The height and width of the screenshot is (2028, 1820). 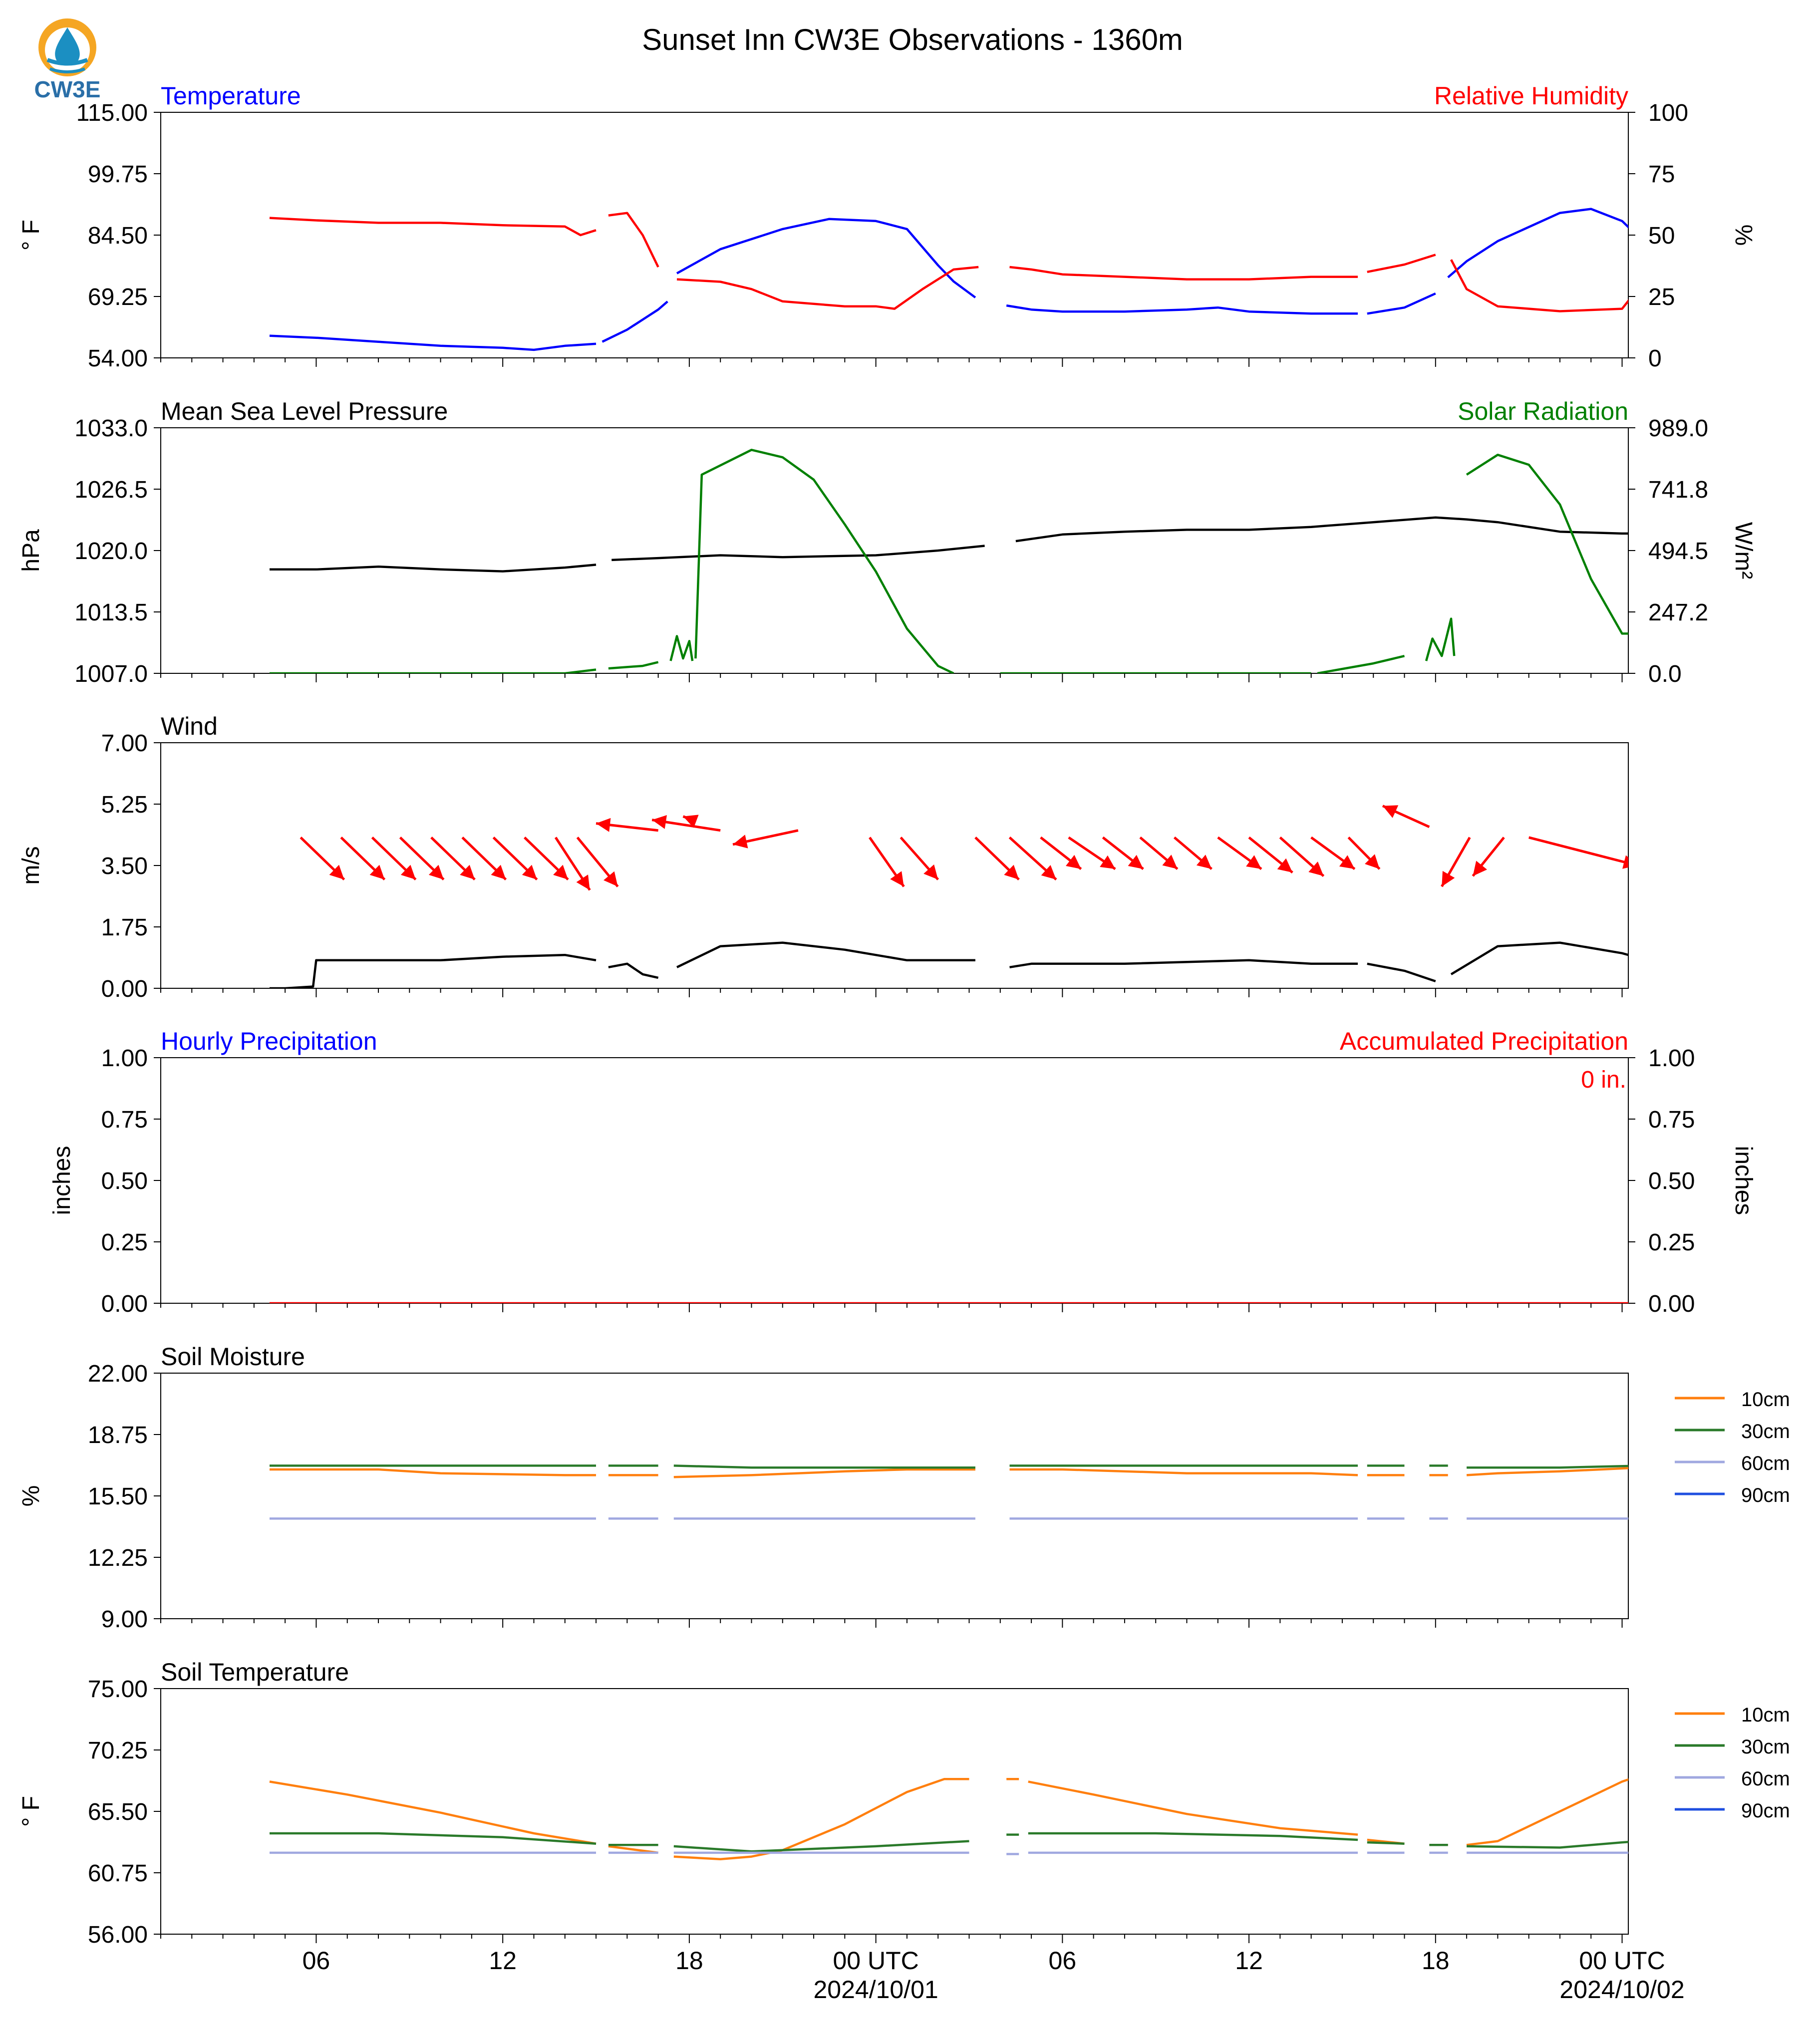 I want to click on ytick-label-left: 65.50, so click(x=118, y=1812).